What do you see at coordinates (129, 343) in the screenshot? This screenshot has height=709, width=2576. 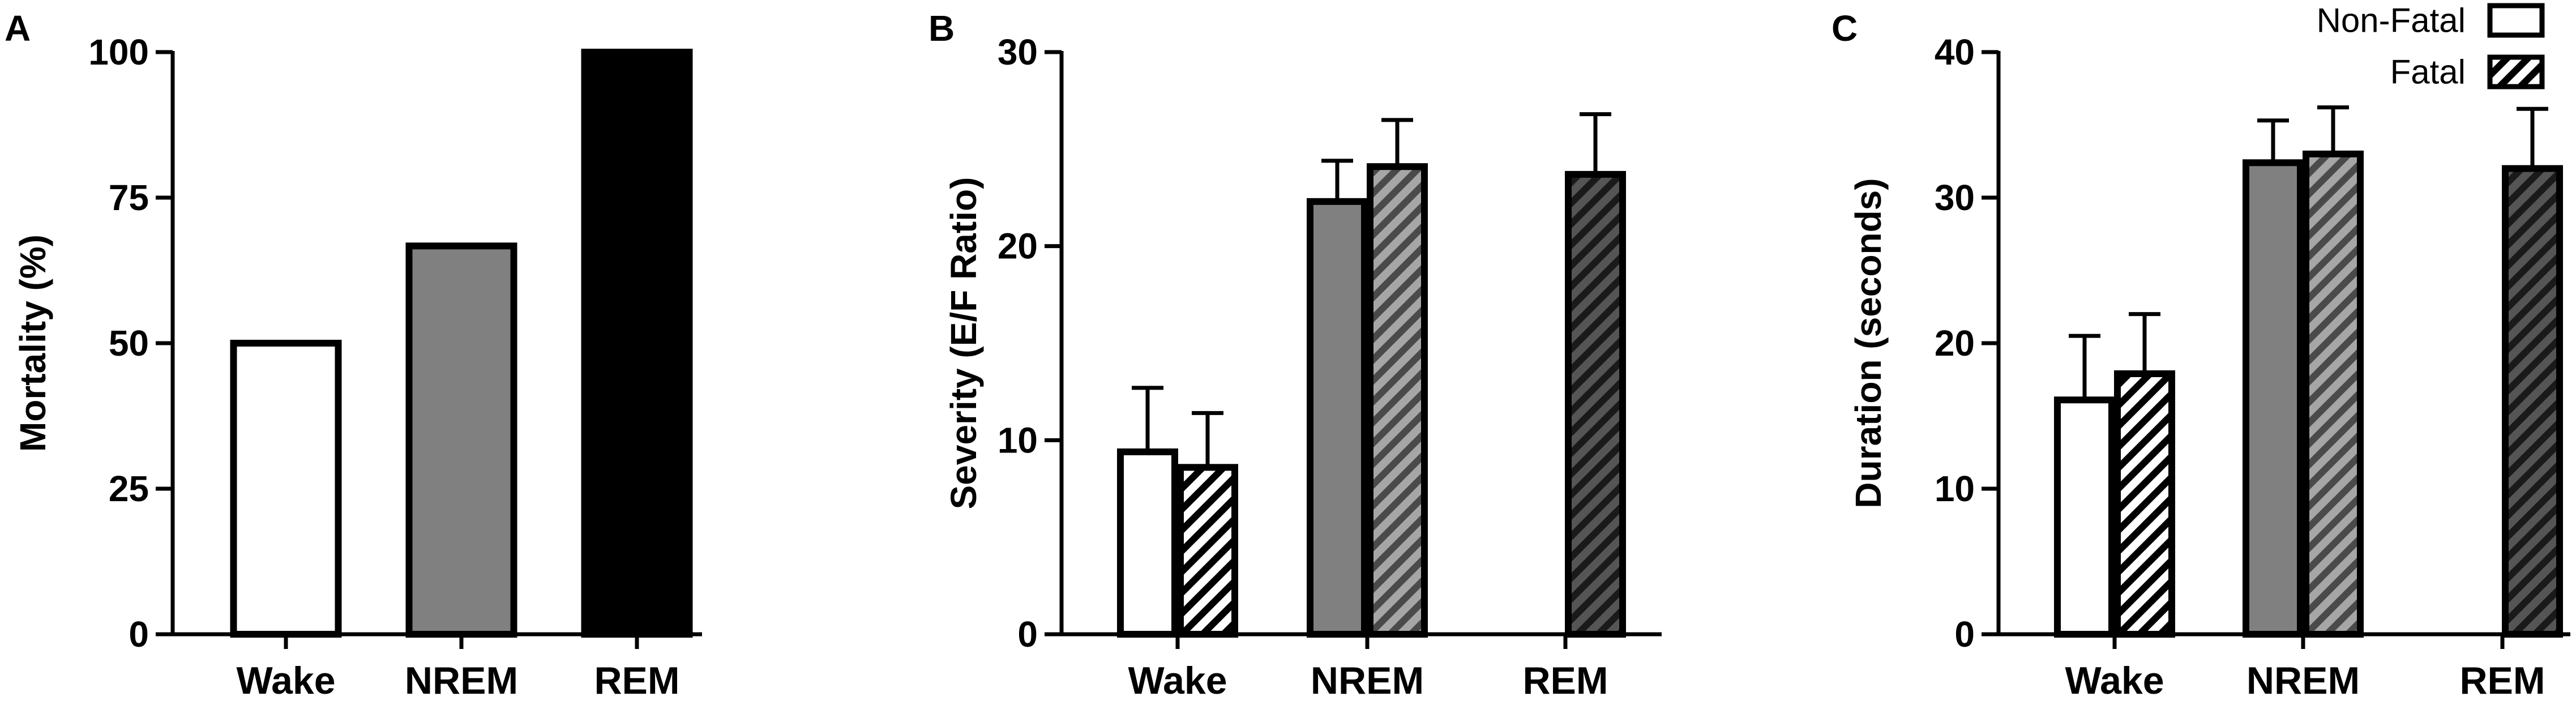 I see `y-tick-label: 50` at bounding box center [129, 343].